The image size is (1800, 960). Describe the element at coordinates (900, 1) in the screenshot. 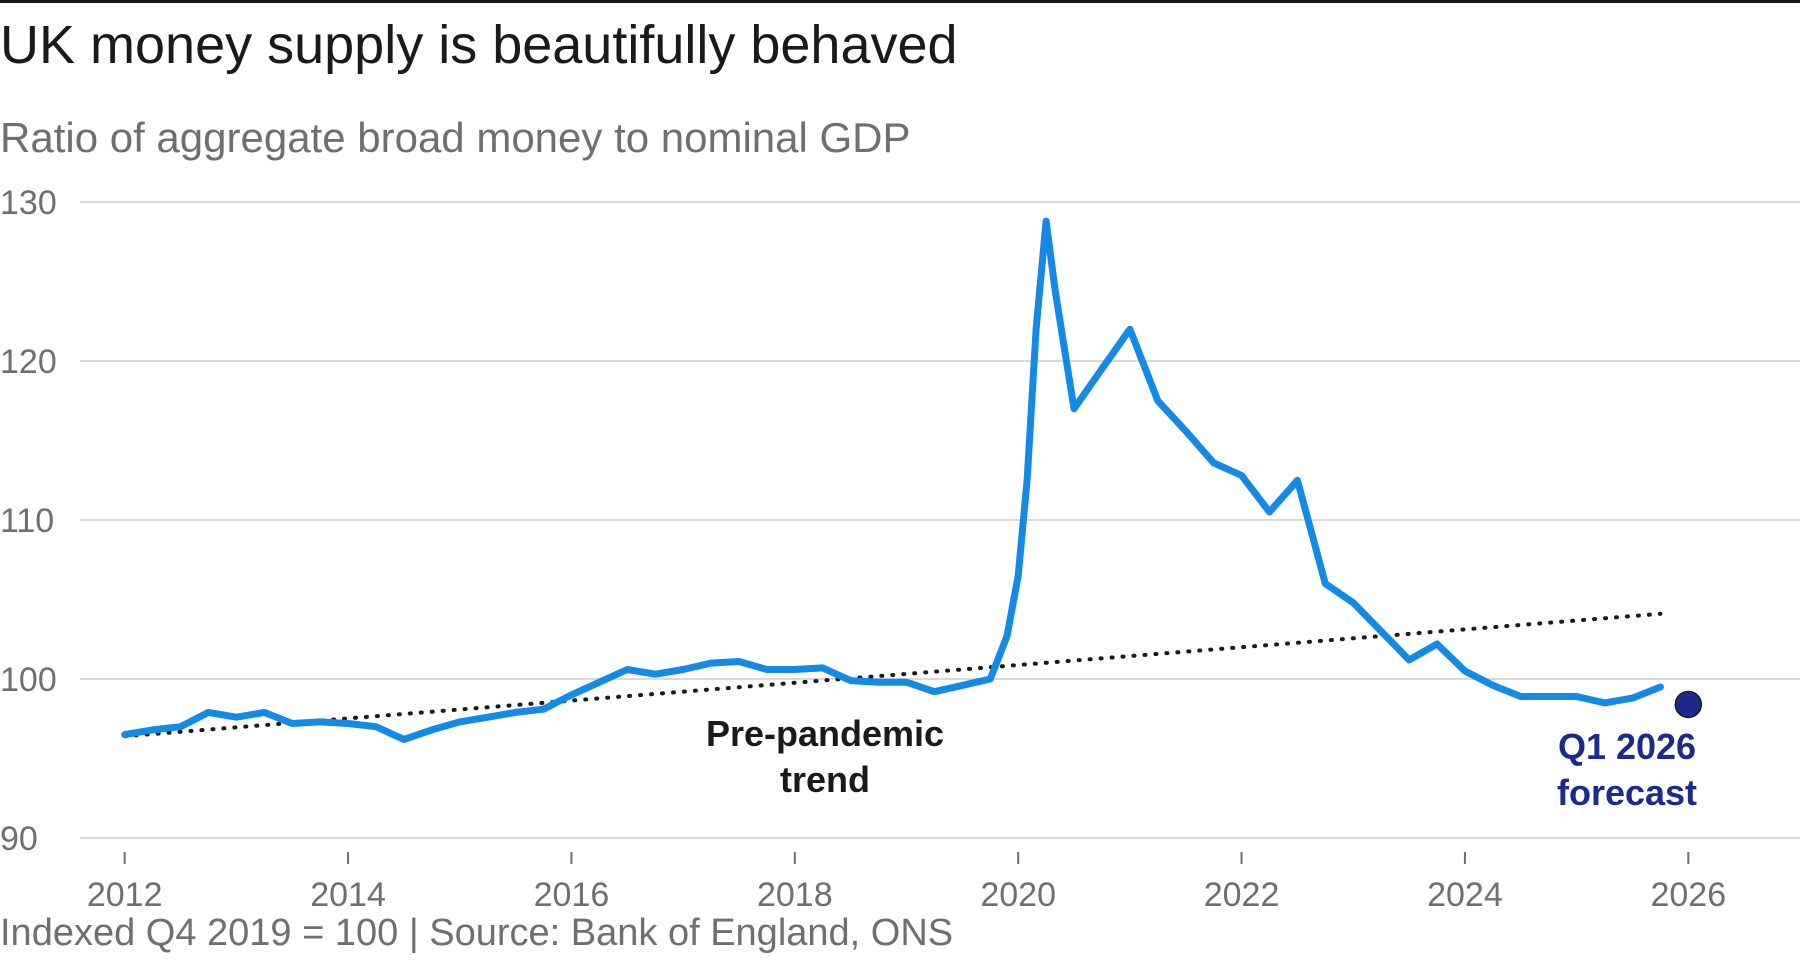

I see `top-rule` at that location.